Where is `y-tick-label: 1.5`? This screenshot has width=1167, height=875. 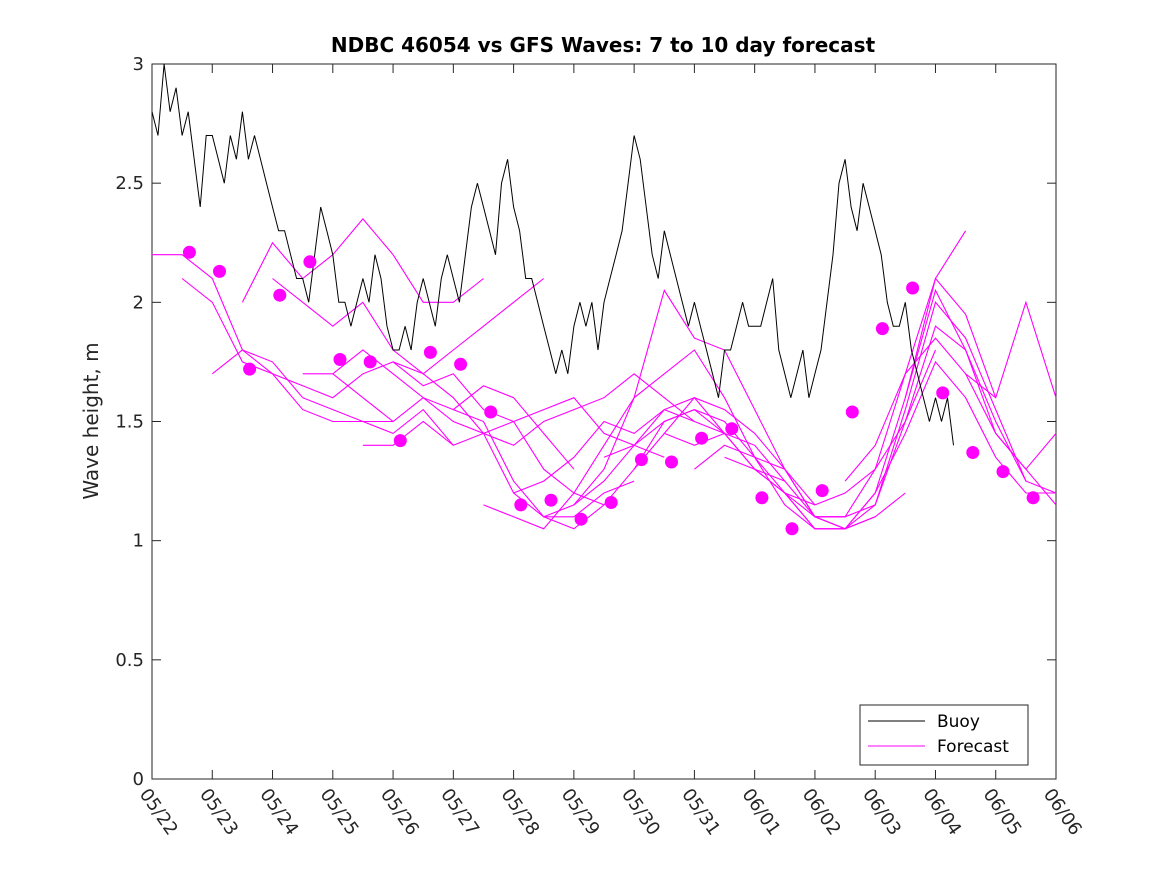 y-tick-label: 1.5 is located at coordinates (129, 422).